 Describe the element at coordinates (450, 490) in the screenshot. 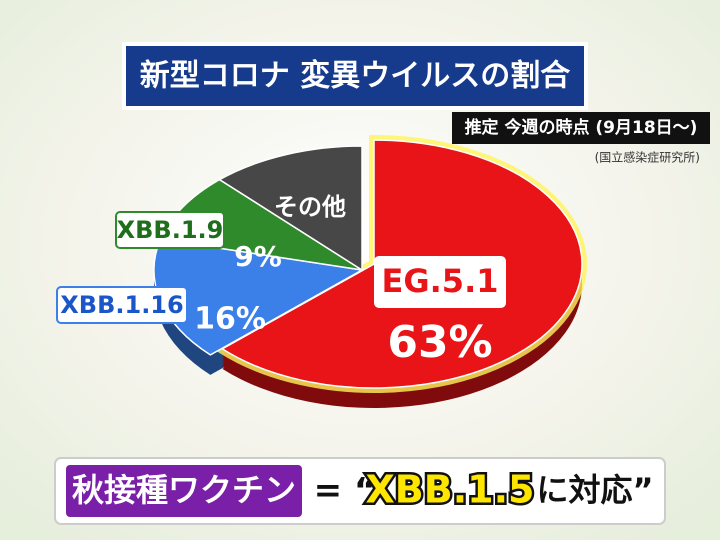

I see `banner-strain: XBB.1.5` at that location.